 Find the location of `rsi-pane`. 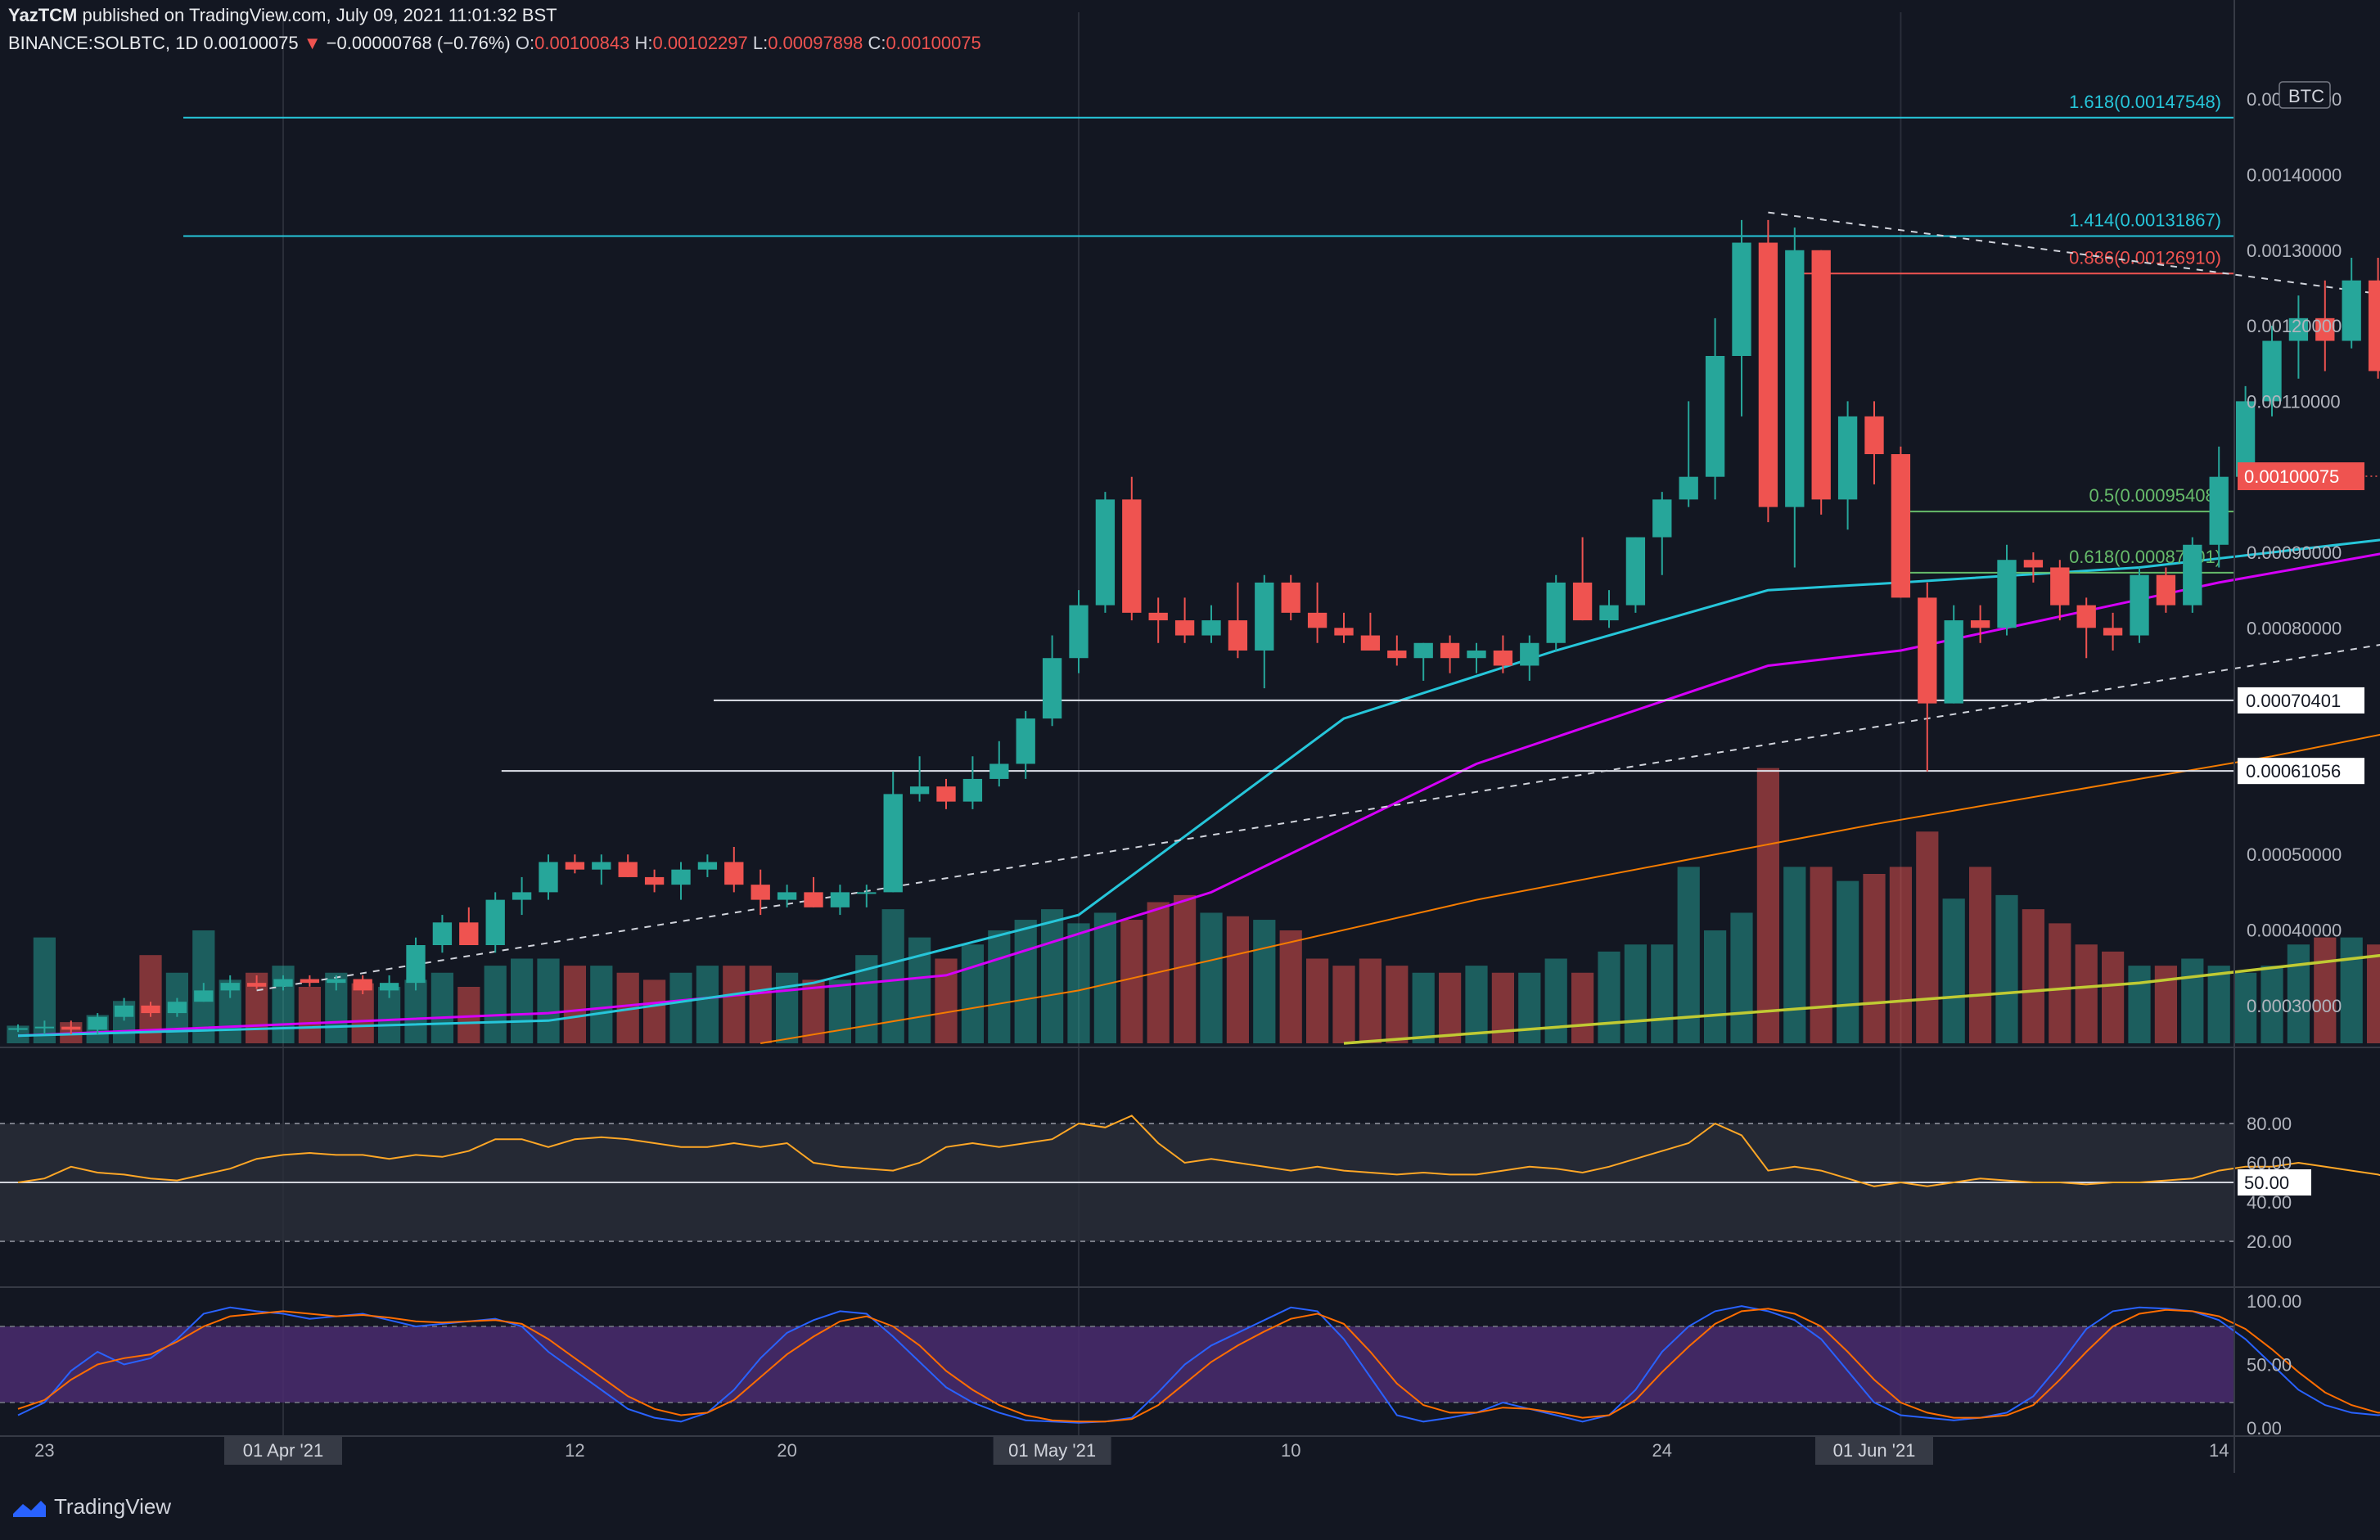

rsi-pane is located at coordinates (1190, 1178).